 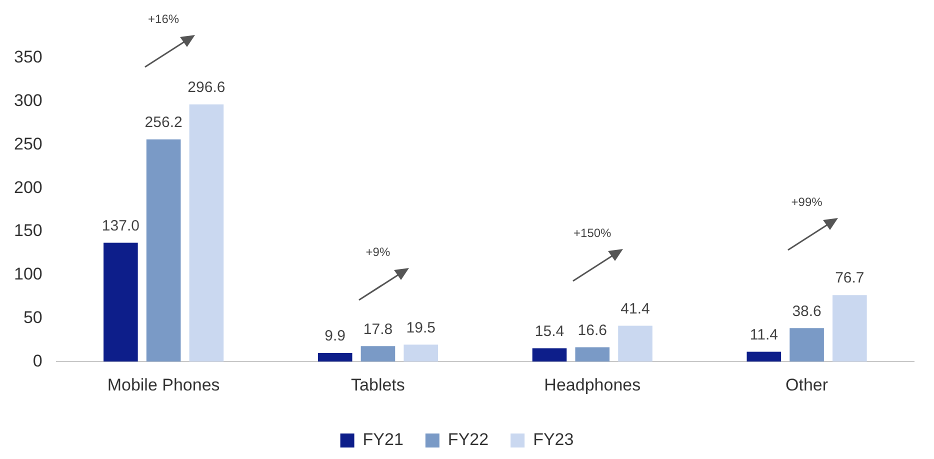 What do you see at coordinates (592, 233) in the screenshot?
I see `annotation: +150%` at bounding box center [592, 233].